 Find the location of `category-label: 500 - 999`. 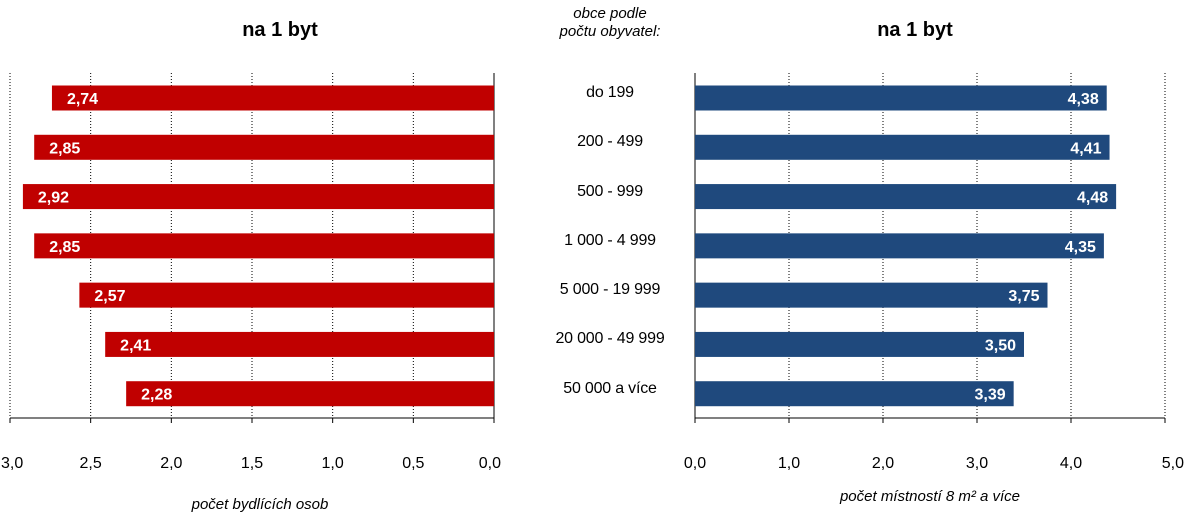

category-label: 500 - 999 is located at coordinates (610, 191).